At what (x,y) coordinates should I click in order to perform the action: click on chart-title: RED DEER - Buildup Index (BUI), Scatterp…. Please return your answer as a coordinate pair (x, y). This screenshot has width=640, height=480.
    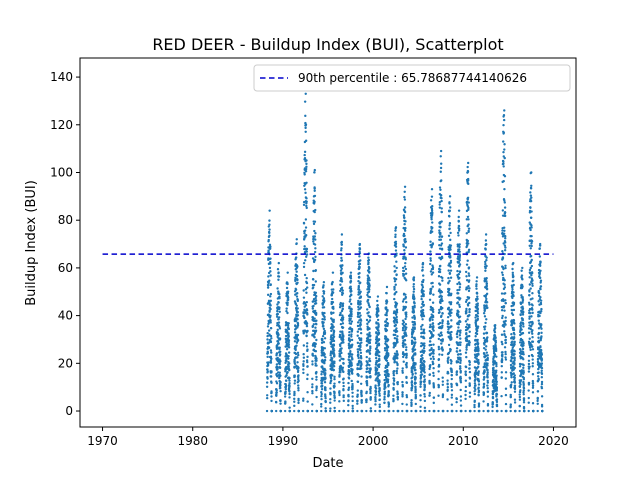
    Looking at the image, I should click on (327, 44).